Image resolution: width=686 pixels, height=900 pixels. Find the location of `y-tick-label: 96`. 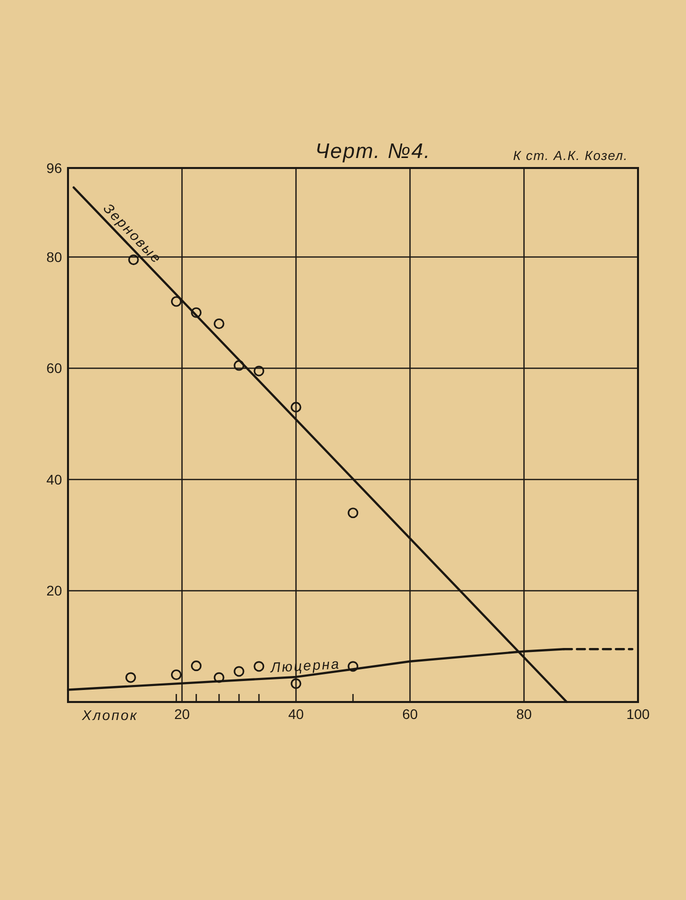

y-tick-label: 96 is located at coordinates (54, 168).